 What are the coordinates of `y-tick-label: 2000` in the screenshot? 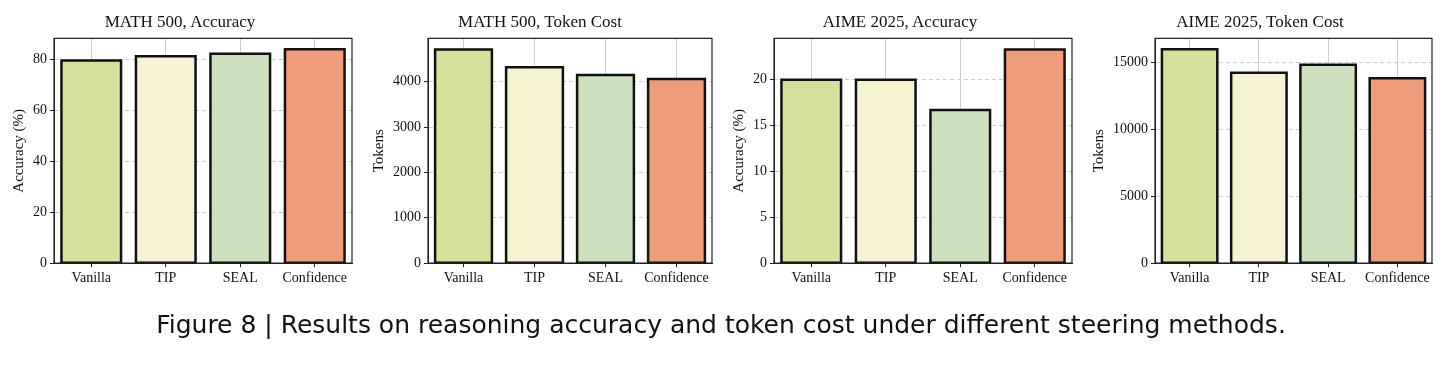 It's located at (407, 172).